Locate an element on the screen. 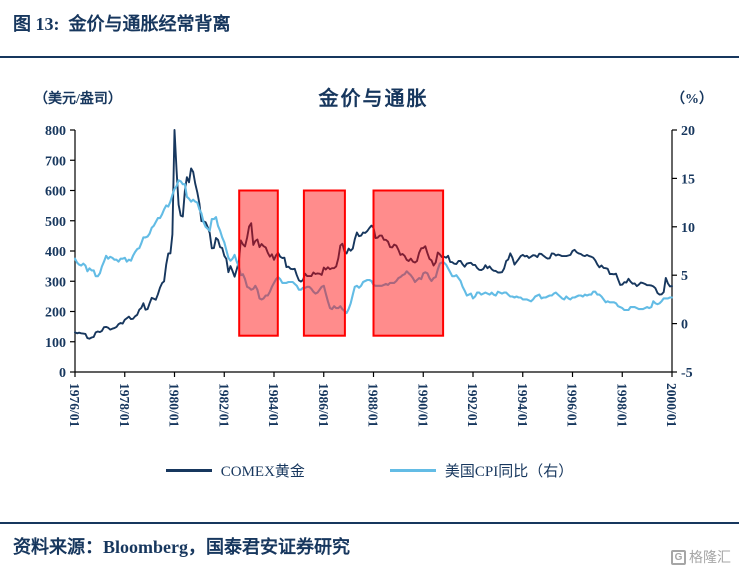 The image size is (739, 577). svg-text: 1986/01 is located at coordinates (323, 405).